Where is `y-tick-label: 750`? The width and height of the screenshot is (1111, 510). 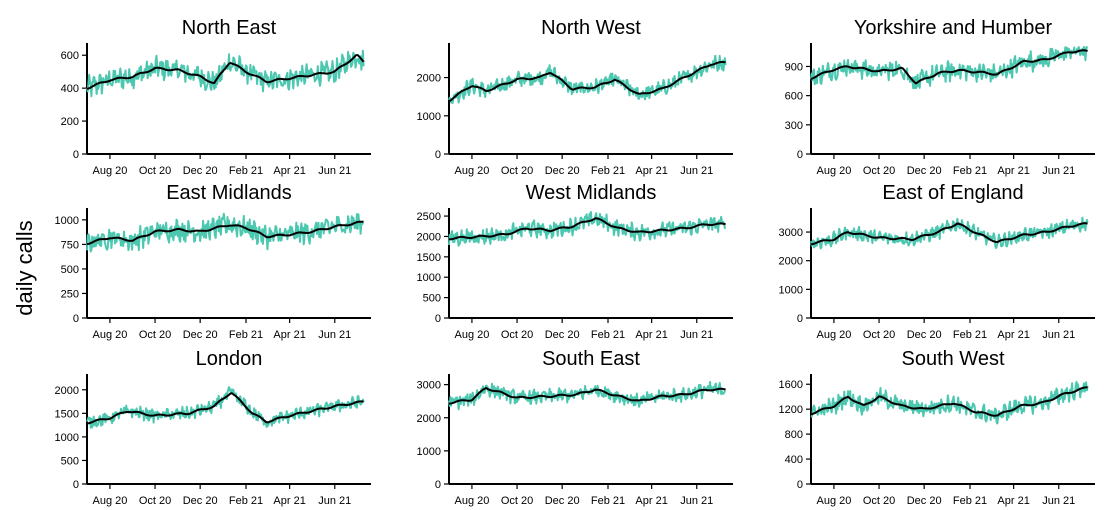 y-tick-label: 750 is located at coordinates (70, 245).